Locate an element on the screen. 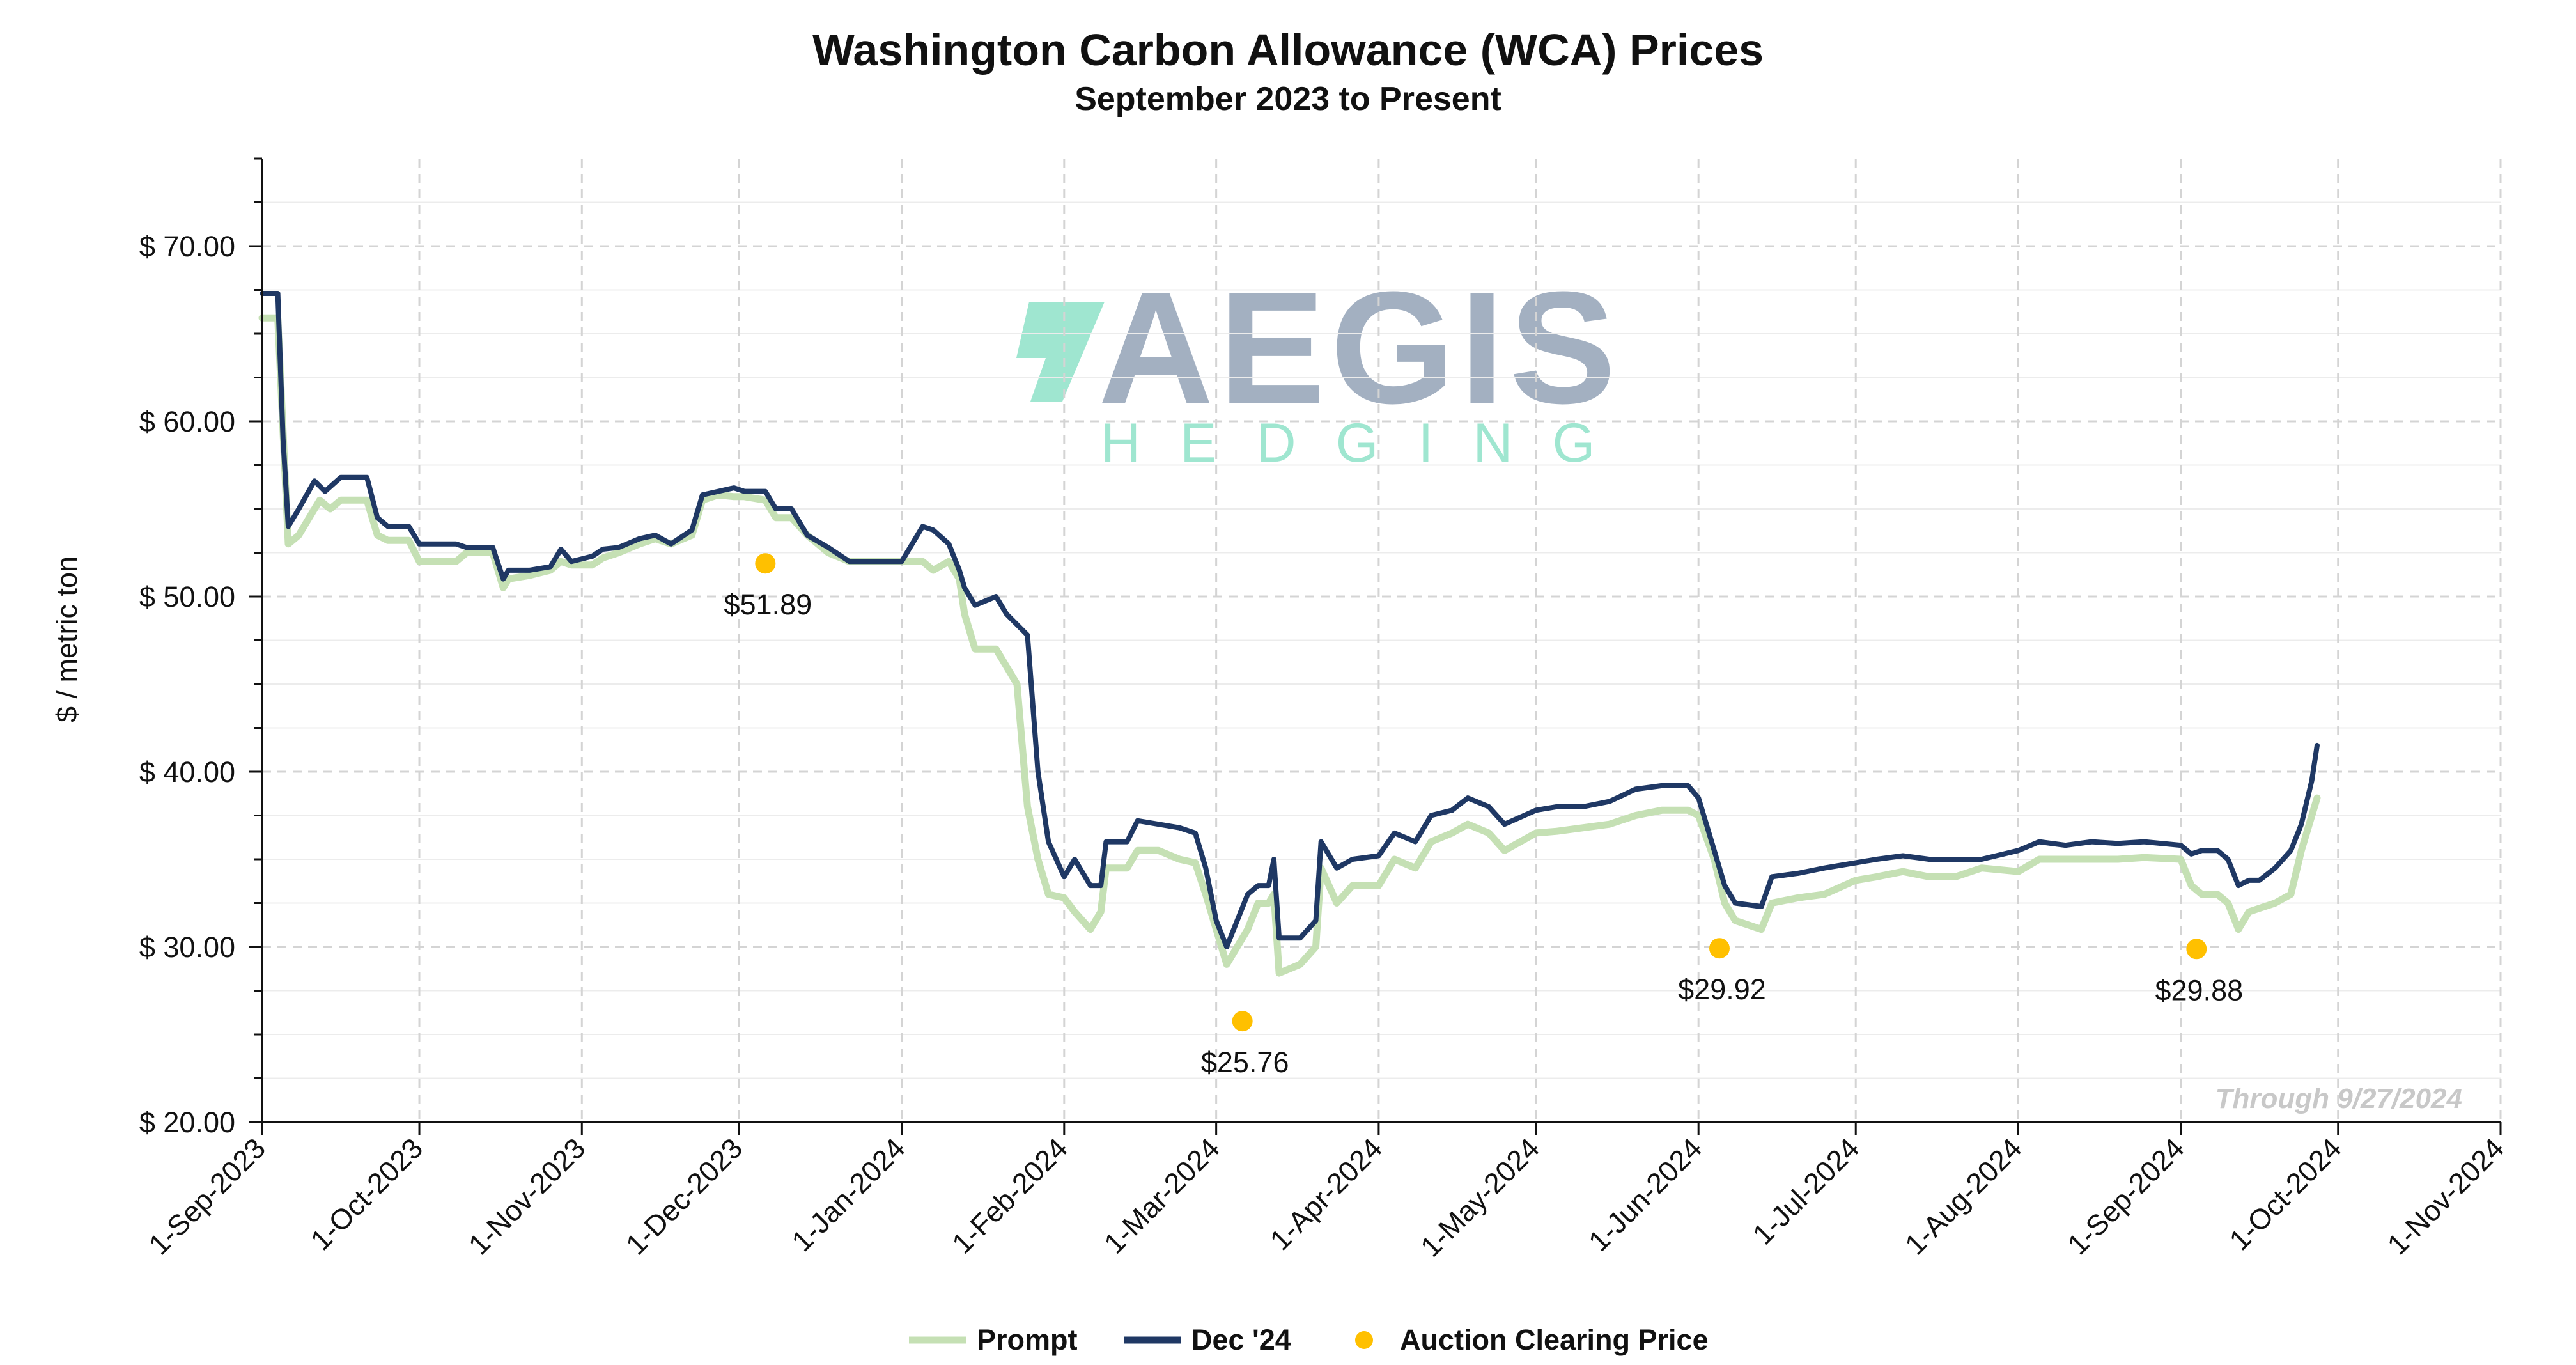 This screenshot has width=2576, height=1365. chart-subtitle: September 2023 to Present is located at coordinates (1288, 100).